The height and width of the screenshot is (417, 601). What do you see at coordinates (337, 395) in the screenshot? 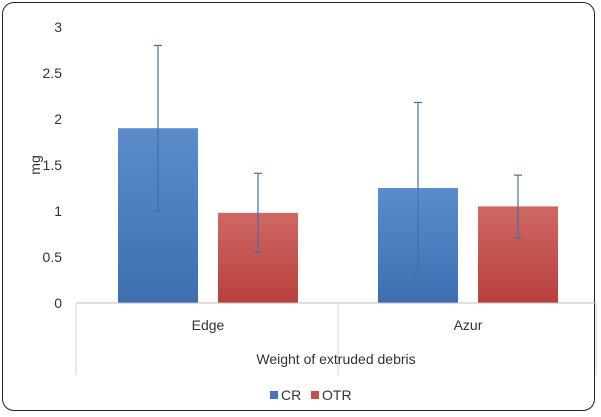
I see `legend-label-otr: OTR` at bounding box center [337, 395].